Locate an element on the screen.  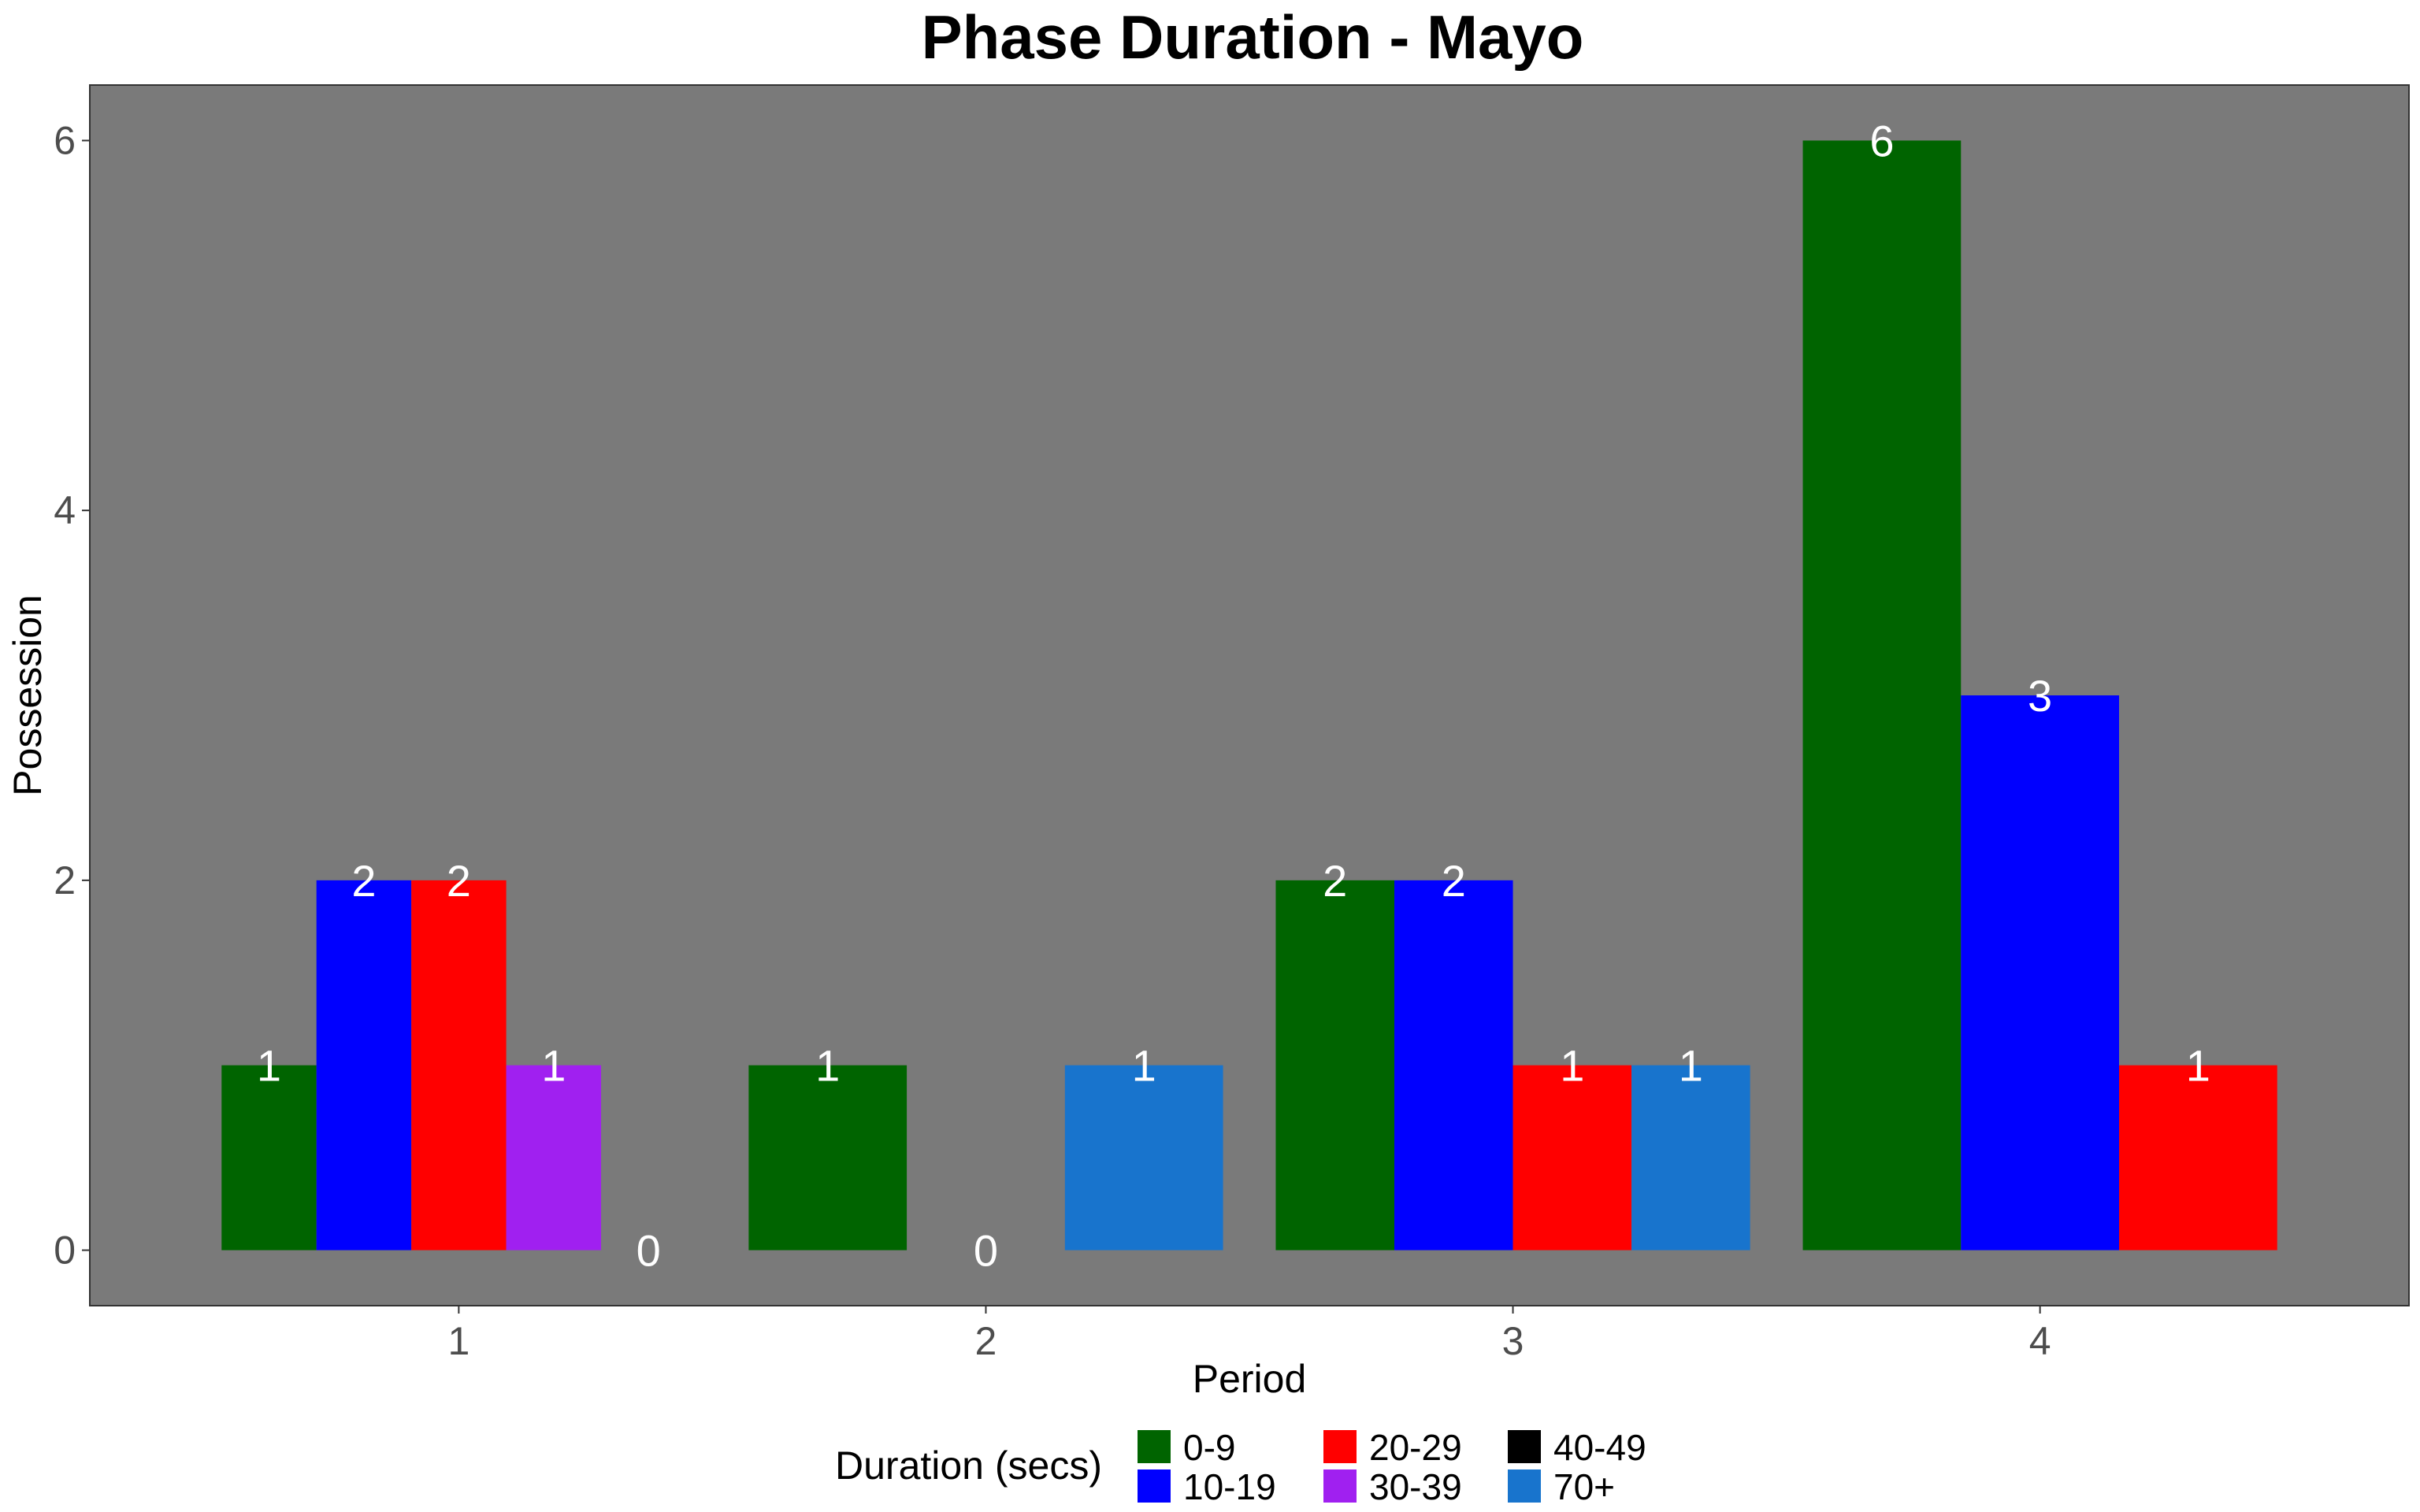
y-tick-label: 6 is located at coordinates (65, 140).